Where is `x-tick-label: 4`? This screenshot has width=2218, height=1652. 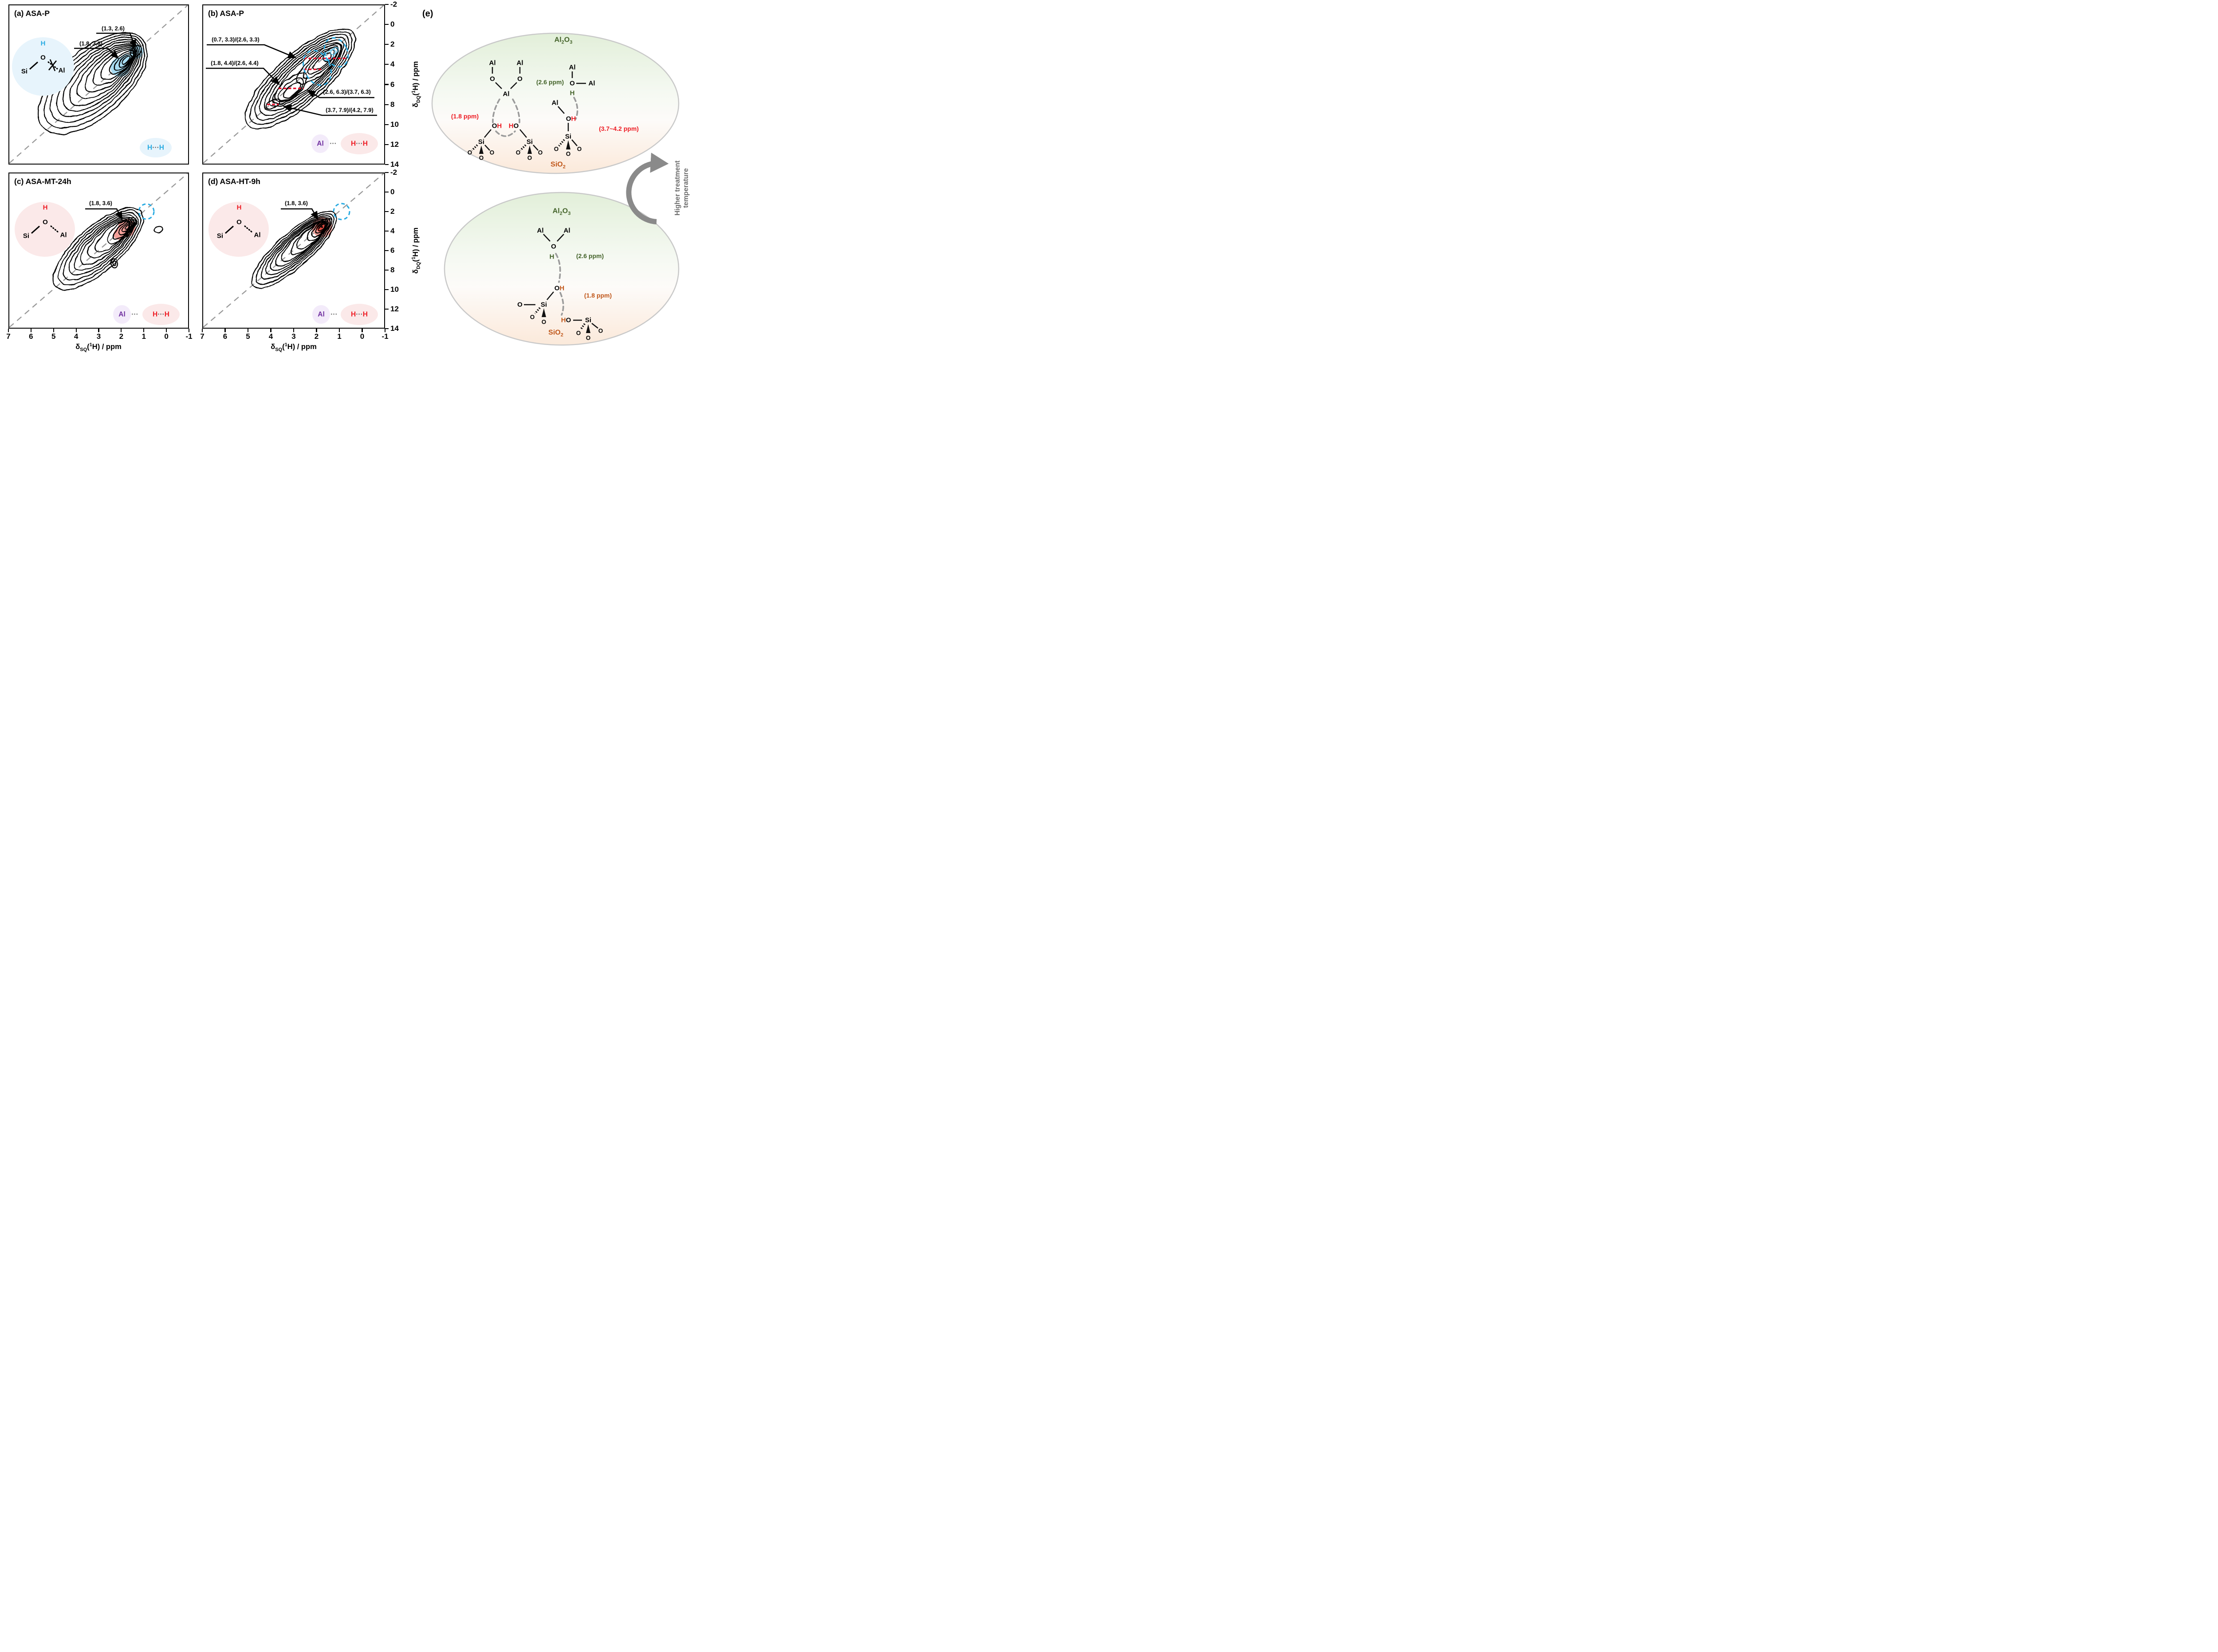
x-tick-label: 4 is located at coordinates (270, 336).